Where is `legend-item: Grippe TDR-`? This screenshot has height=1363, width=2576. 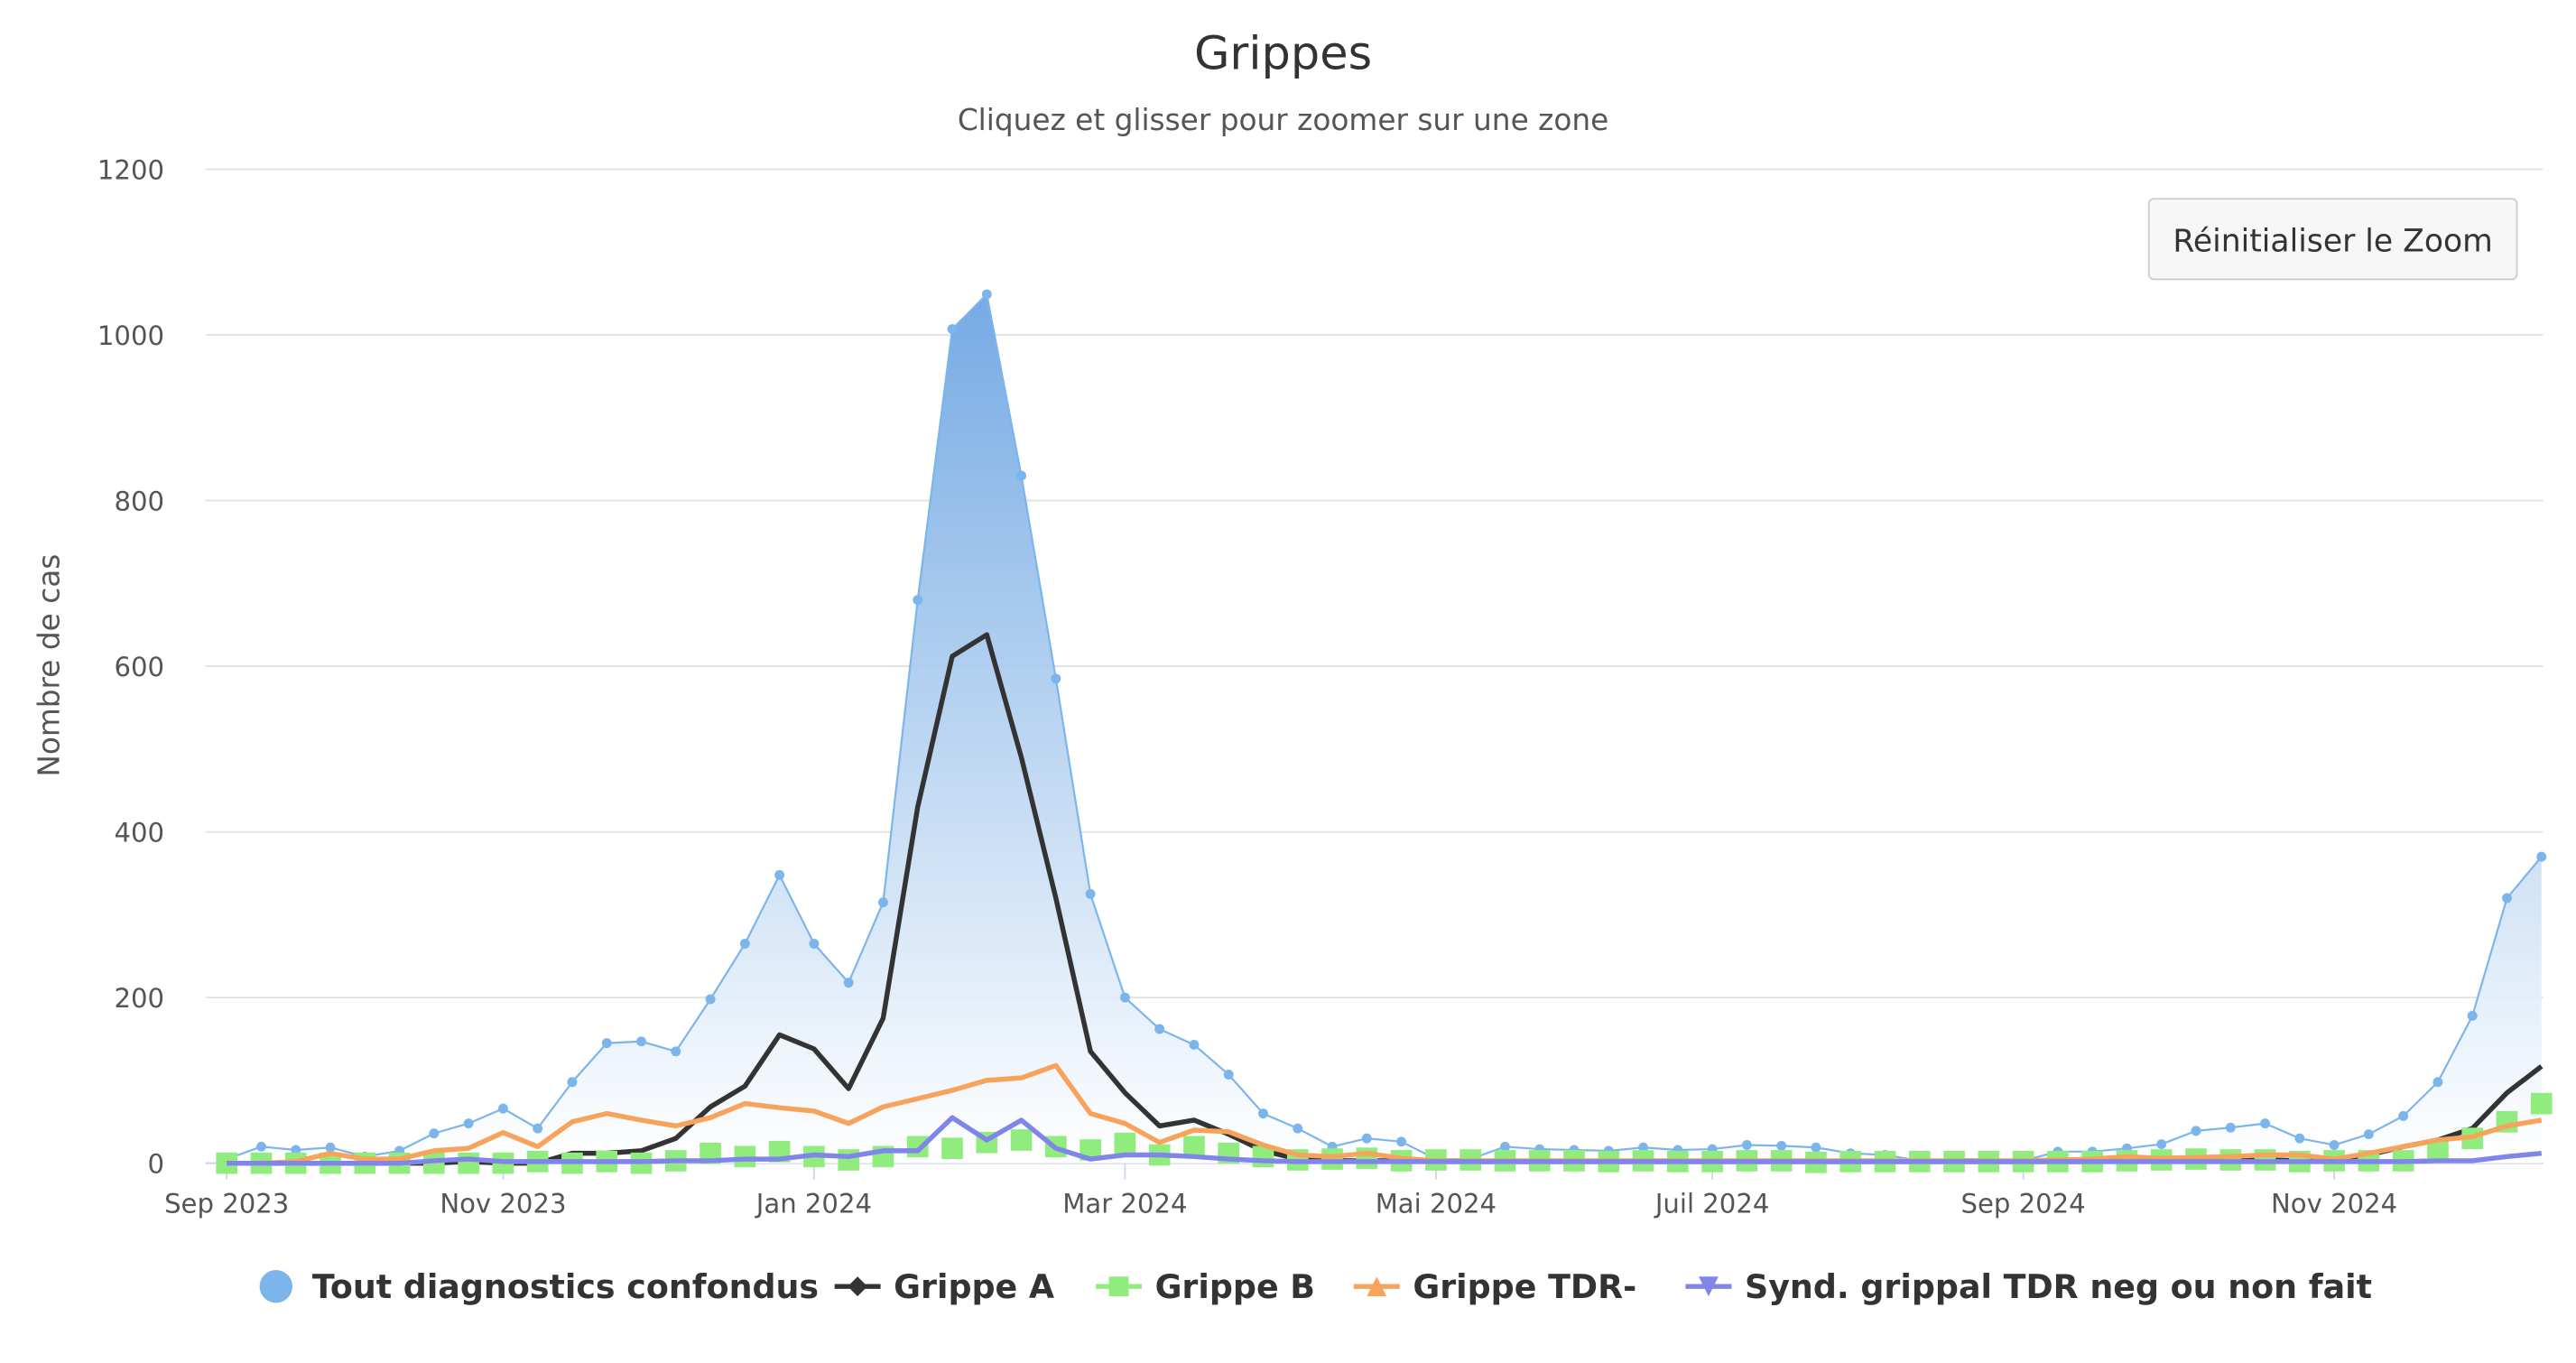 legend-item: Grippe TDR- is located at coordinates (1494, 1286).